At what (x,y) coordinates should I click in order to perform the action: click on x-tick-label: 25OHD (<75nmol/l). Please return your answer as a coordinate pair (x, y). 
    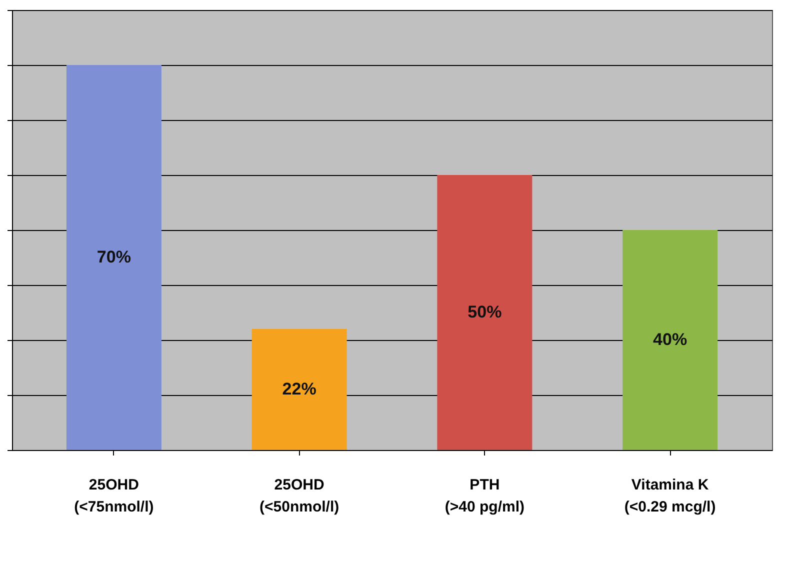
    Looking at the image, I should click on (114, 496).